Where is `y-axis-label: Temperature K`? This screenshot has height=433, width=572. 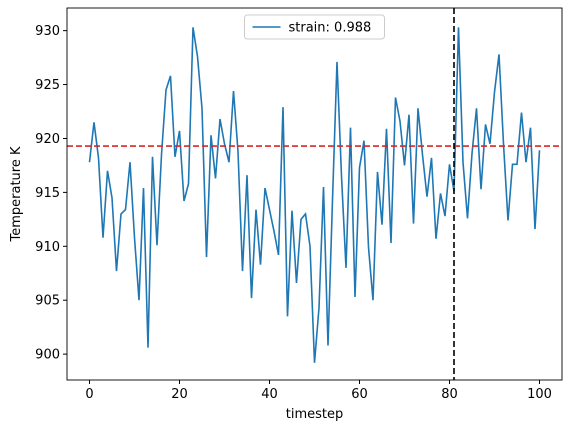
y-axis-label: Temperature K is located at coordinates (16, 194).